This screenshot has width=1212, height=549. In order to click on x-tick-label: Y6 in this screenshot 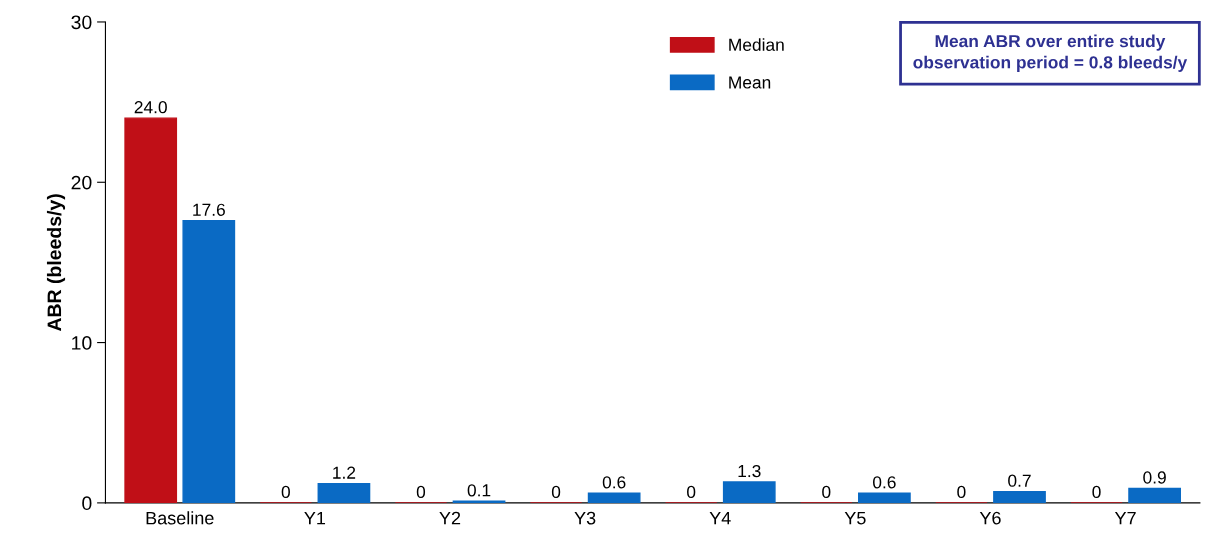, I will do `click(990, 518)`.